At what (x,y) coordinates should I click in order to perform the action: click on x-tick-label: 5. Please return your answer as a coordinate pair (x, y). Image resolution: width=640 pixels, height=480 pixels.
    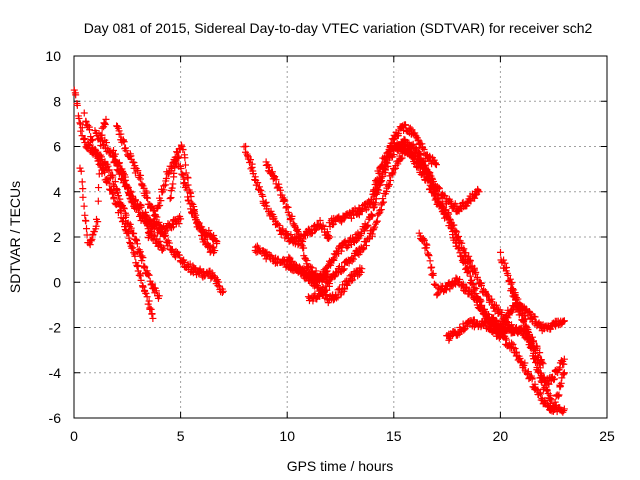
    Looking at the image, I should click on (181, 436).